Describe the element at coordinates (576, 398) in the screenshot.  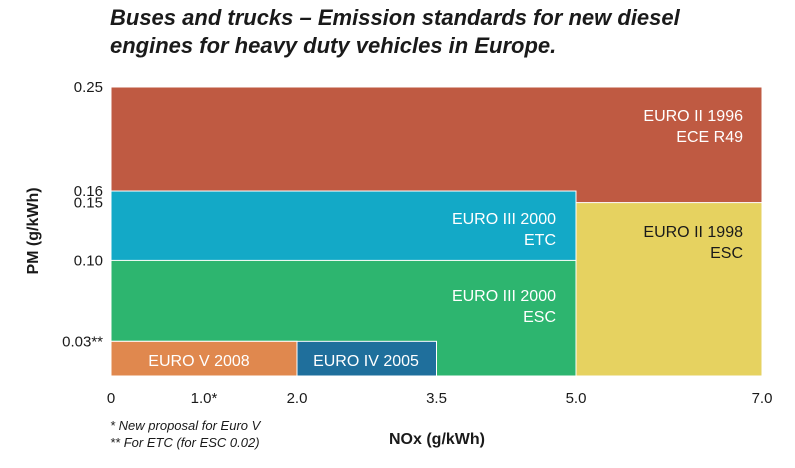
I see `x-tick-label: 5.0` at that location.